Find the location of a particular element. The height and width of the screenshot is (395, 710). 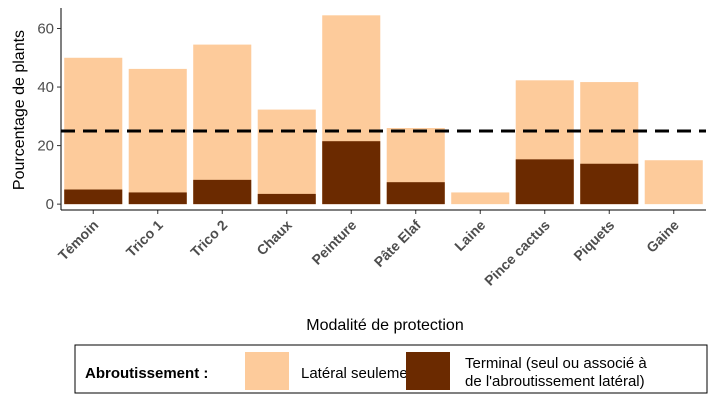

y-tick-label-1: 20 is located at coordinates (45, 146).